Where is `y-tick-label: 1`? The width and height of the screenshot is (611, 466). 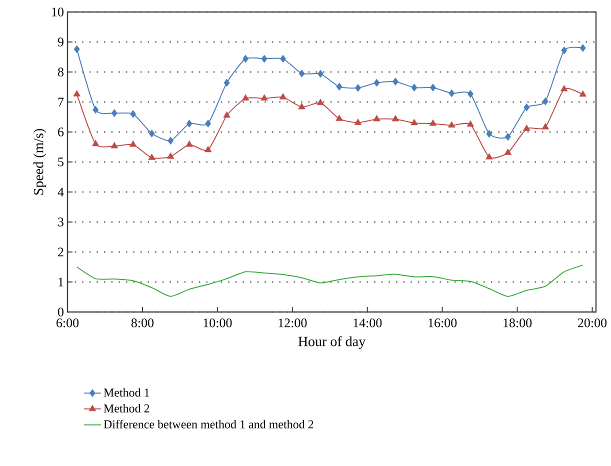 y-tick-label: 1 is located at coordinates (61, 282).